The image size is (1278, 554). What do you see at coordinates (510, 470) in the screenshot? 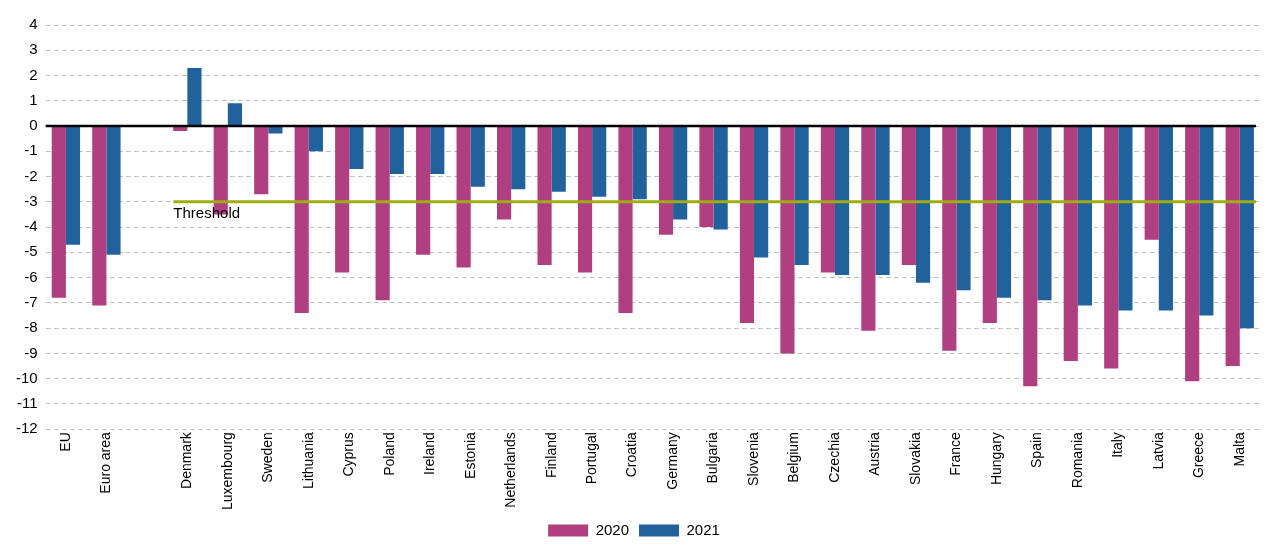
I see `x-tick-label: Netherlands` at bounding box center [510, 470].